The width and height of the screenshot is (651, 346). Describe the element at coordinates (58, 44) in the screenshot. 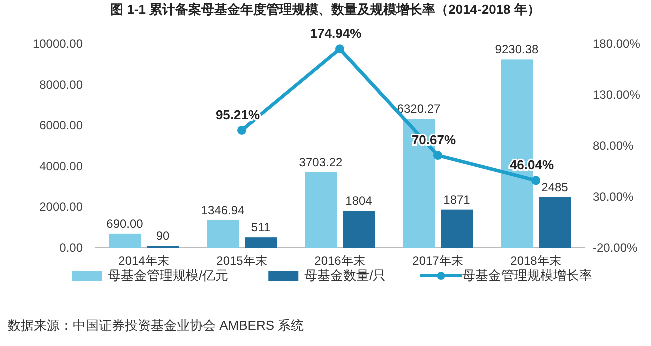

I see `y-tick-label: 10000.00` at that location.